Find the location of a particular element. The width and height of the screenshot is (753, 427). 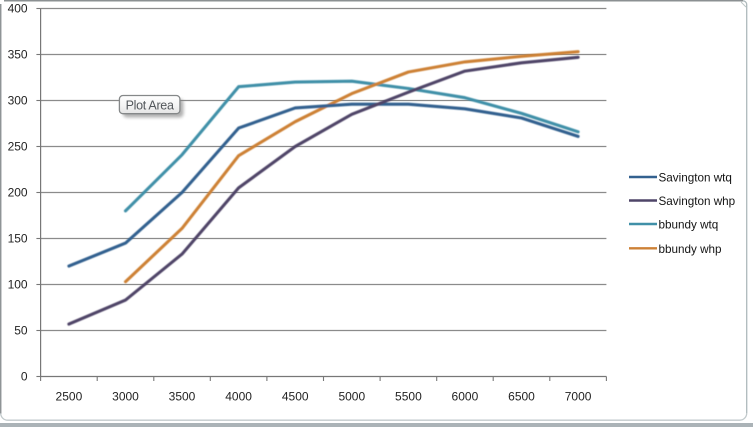

svg-text: 0 is located at coordinates (24, 377).